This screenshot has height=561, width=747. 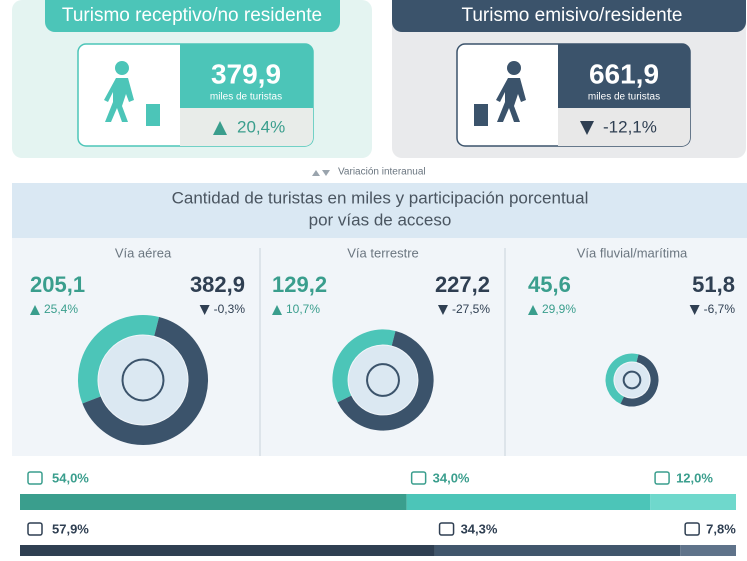 What do you see at coordinates (383, 252) in the screenshot?
I see `route-name: Vía terrestre` at bounding box center [383, 252].